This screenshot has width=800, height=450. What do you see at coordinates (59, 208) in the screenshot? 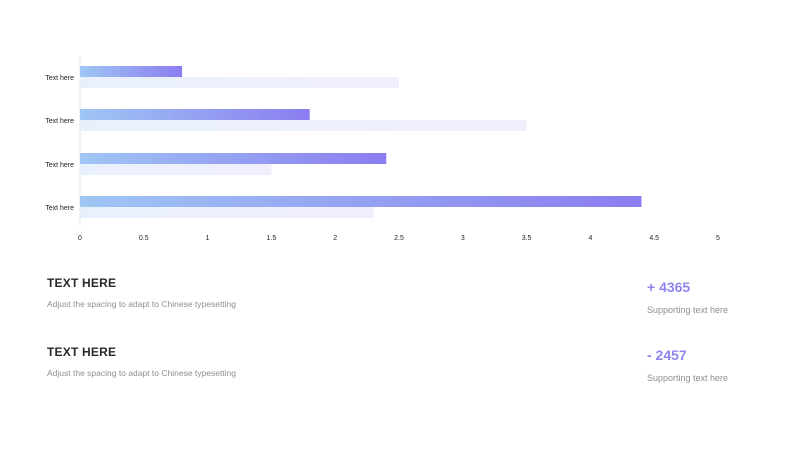
I see `category-label-4: Text here` at bounding box center [59, 208].